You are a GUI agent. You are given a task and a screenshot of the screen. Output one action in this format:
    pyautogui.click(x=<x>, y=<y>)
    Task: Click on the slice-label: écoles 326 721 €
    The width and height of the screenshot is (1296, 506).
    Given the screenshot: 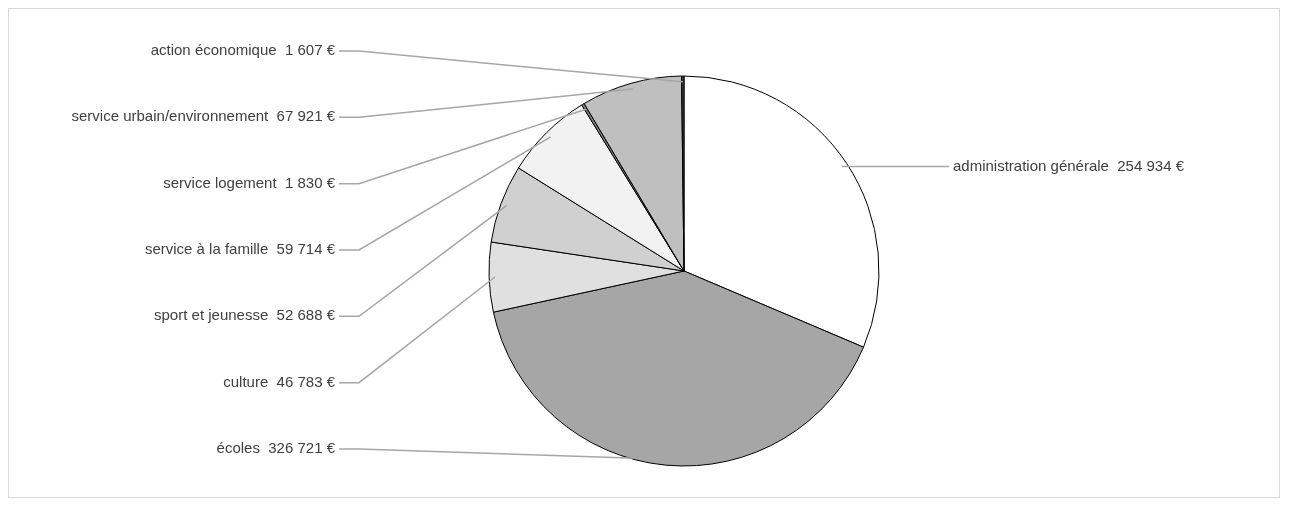 What is the action you would take?
    pyautogui.click(x=276, y=448)
    